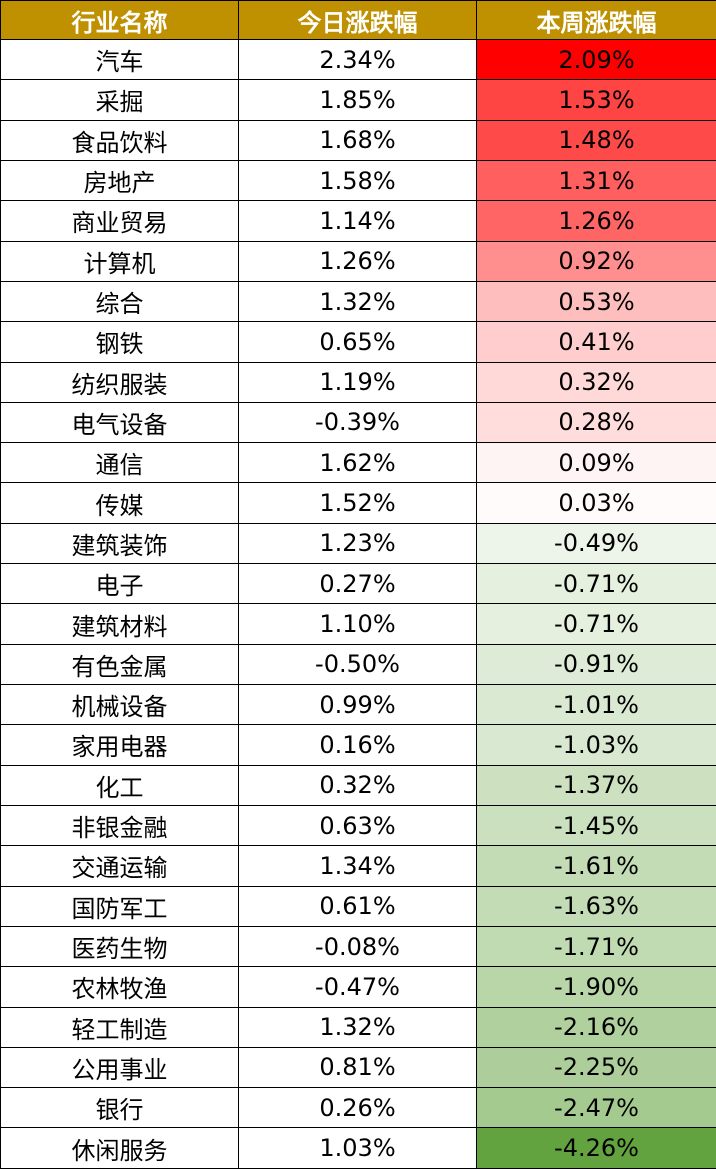 This screenshot has width=716, height=1169. What do you see at coordinates (596, 59) in the screenshot?
I see `week-change: 2.09%` at bounding box center [596, 59].